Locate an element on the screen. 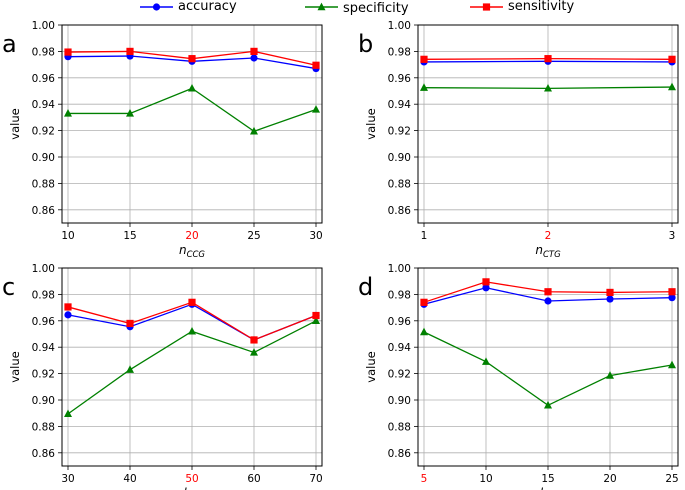 Image resolution: width=685 pixels, height=490 pixels. panel-label: b is located at coordinates (365, 44).